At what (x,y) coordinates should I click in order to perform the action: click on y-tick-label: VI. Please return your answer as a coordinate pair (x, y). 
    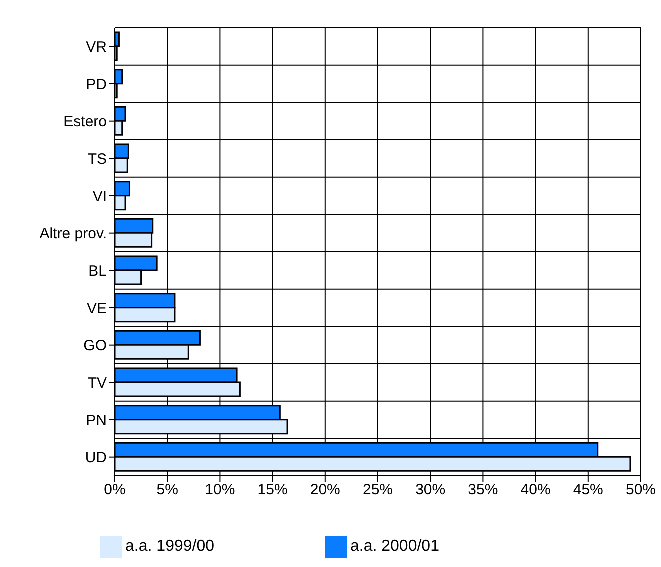
    Looking at the image, I should click on (99, 197).